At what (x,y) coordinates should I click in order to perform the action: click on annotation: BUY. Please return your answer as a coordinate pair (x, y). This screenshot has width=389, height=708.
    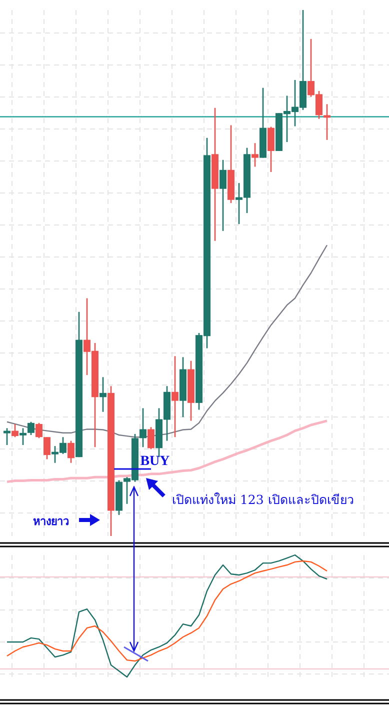
    Looking at the image, I should click on (155, 461).